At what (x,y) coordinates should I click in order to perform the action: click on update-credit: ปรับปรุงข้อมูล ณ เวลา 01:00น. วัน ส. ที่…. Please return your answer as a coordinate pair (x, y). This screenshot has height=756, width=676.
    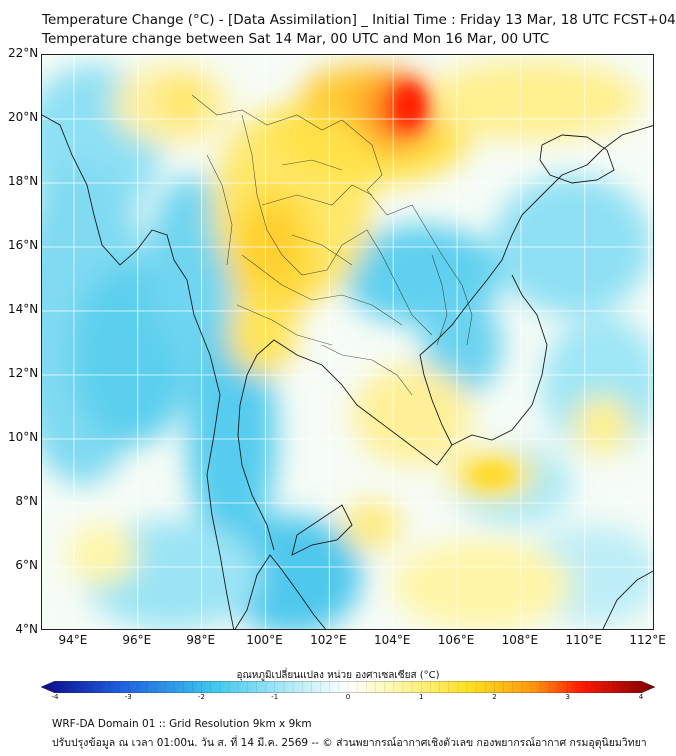
    Looking at the image, I should click on (349, 743).